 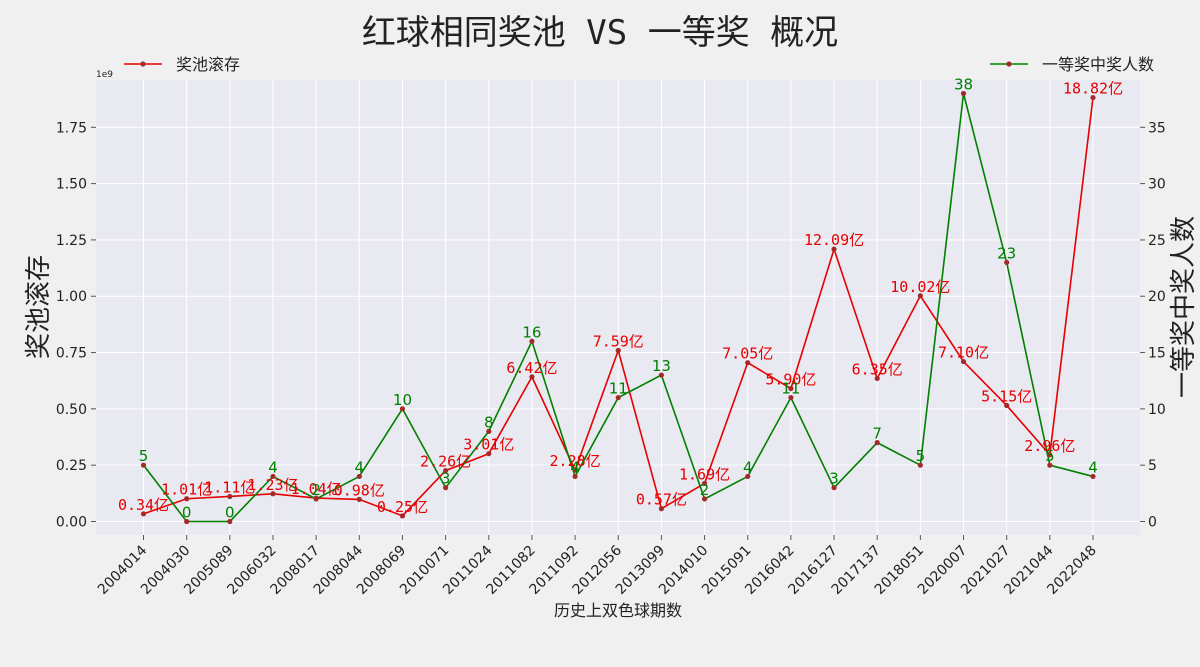 I want to click on data-label: 6.35亿, so click(x=877, y=369).